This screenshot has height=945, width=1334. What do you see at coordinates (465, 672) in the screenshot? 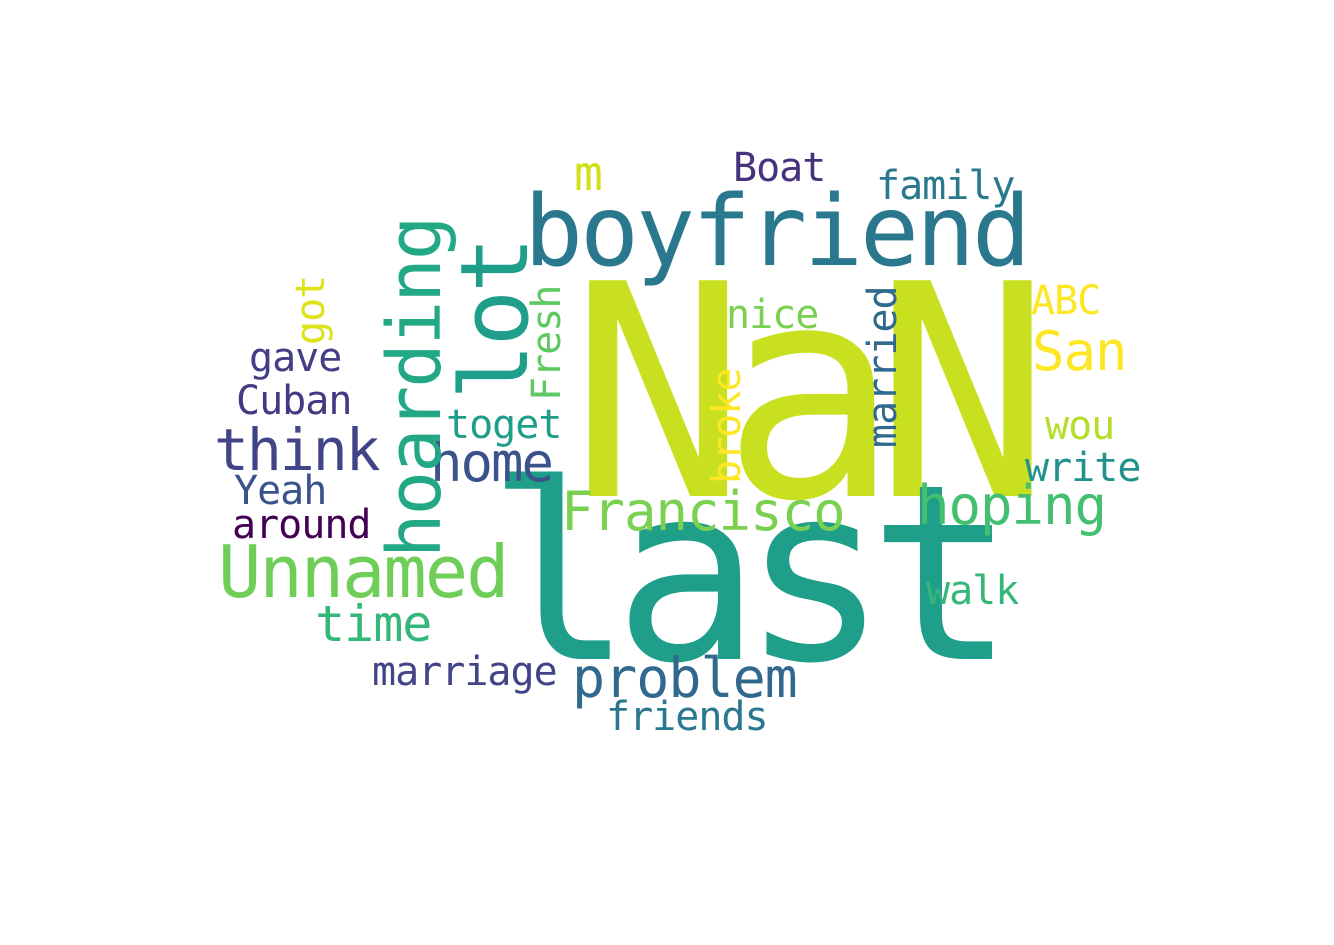
I see `word-marriage: marriage` at bounding box center [465, 672].